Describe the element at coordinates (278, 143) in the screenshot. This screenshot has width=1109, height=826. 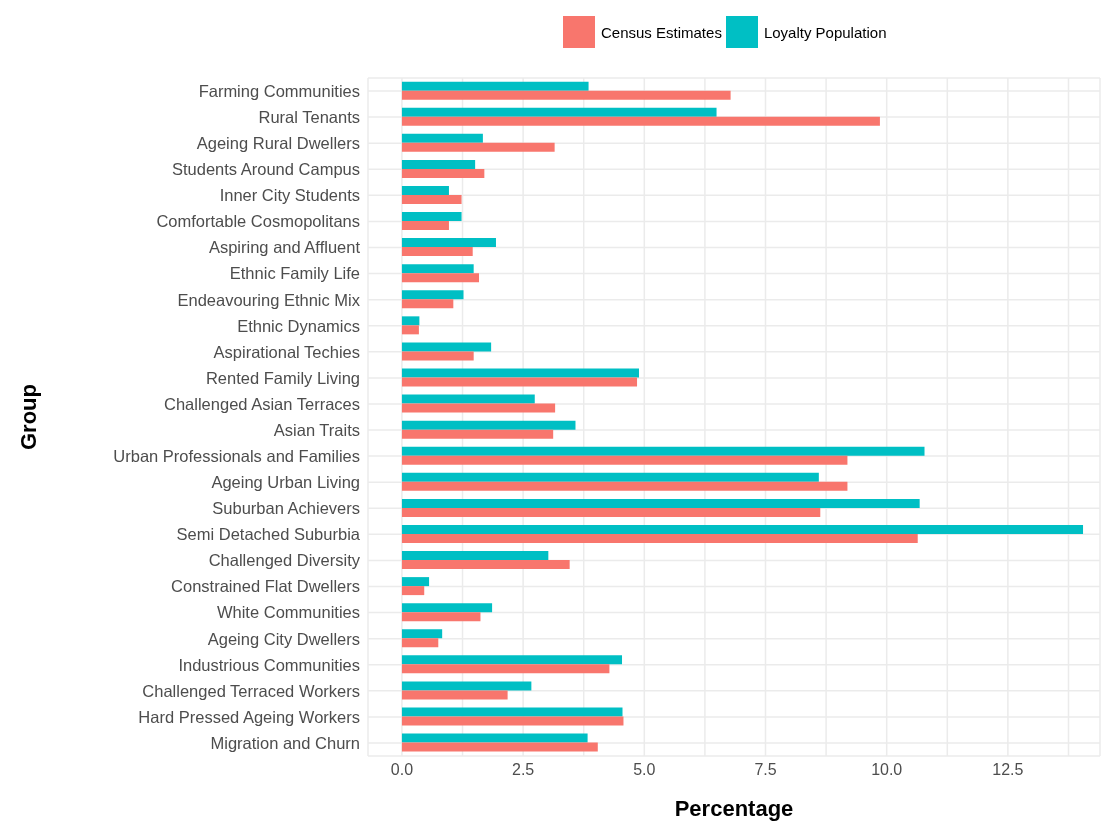
I see `y-tick-label: Ageing Rural Dwellers` at that location.